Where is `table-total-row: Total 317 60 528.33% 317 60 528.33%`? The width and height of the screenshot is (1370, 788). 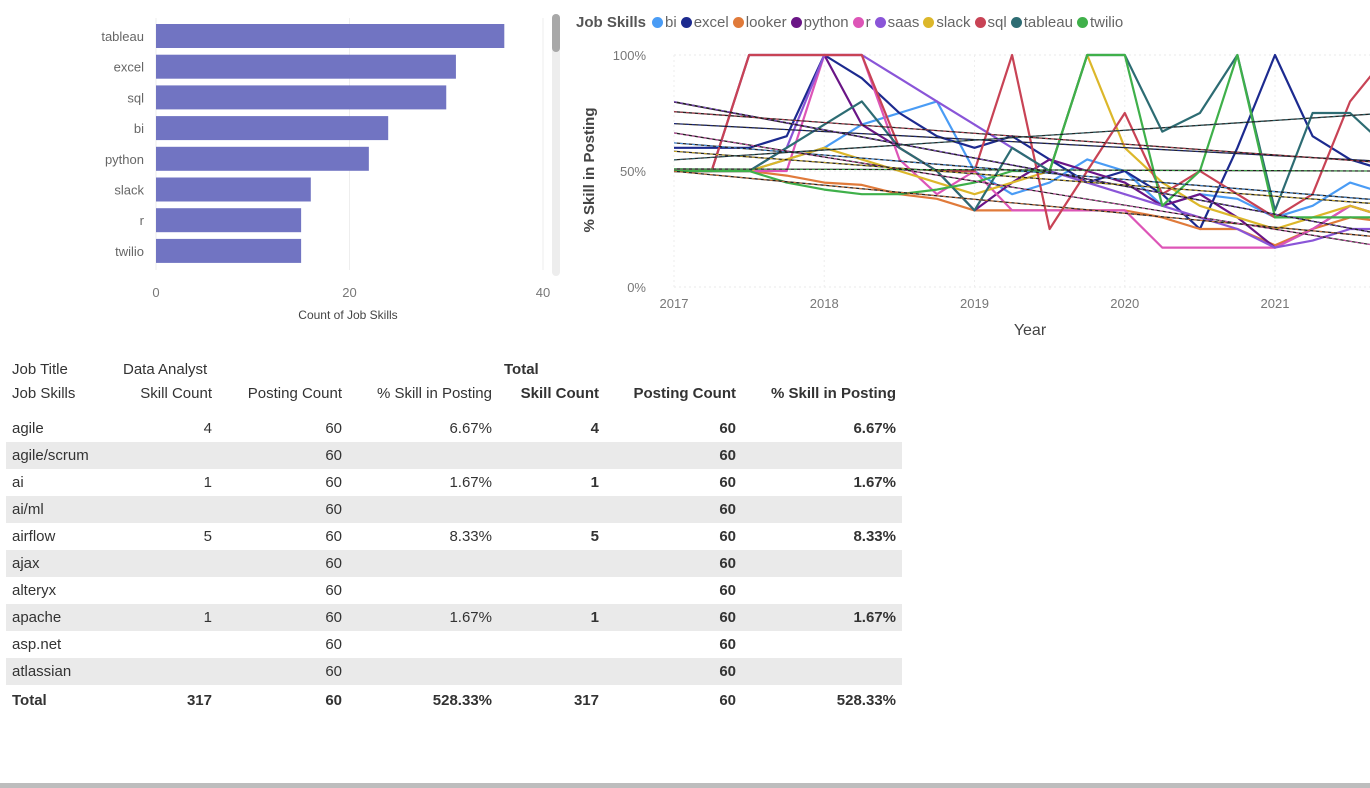 table-total-row: Total 317 60 528.33% 317 60 528.33% is located at coordinates (454, 700).